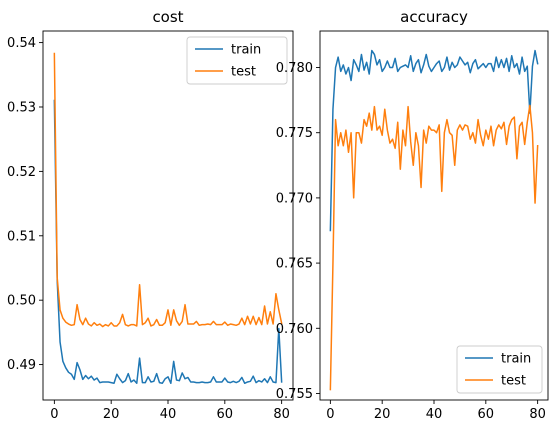 Image resolution: width=557 pixels, height=433 pixels. Describe the element at coordinates (225, 414) in the screenshot. I see `cost-xtick-label: 60` at that location.